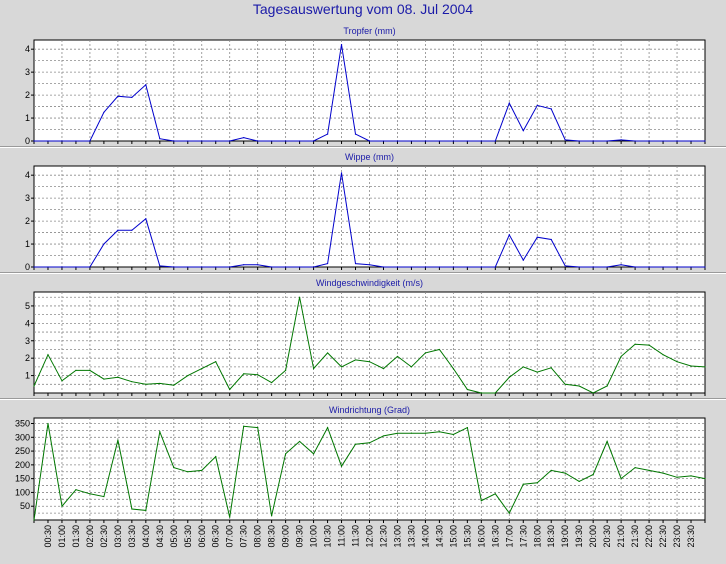 This screenshot has width=726, height=564. Describe the element at coordinates (481, 536) in the screenshot. I see `x-tick-label: 16:00` at that location.